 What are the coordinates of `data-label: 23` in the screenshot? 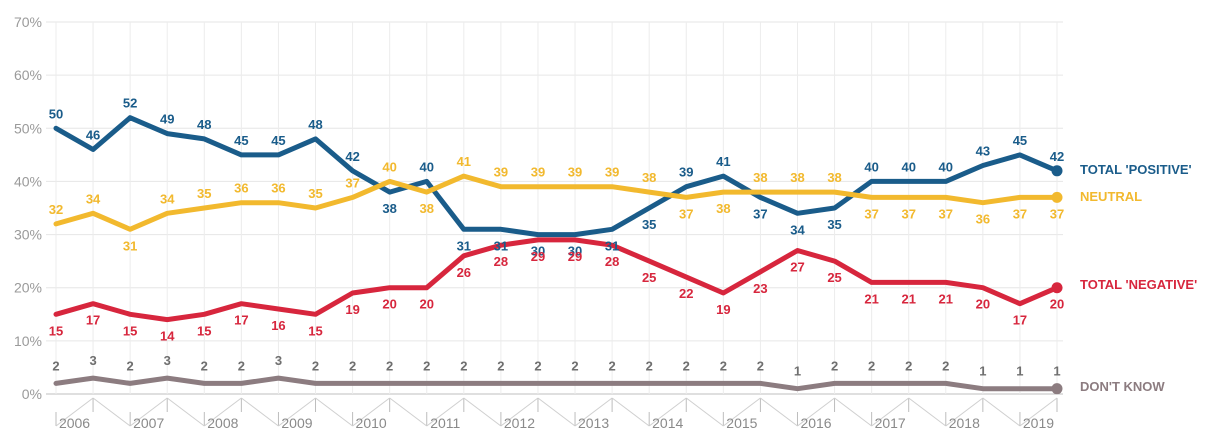 It's located at (760, 288).